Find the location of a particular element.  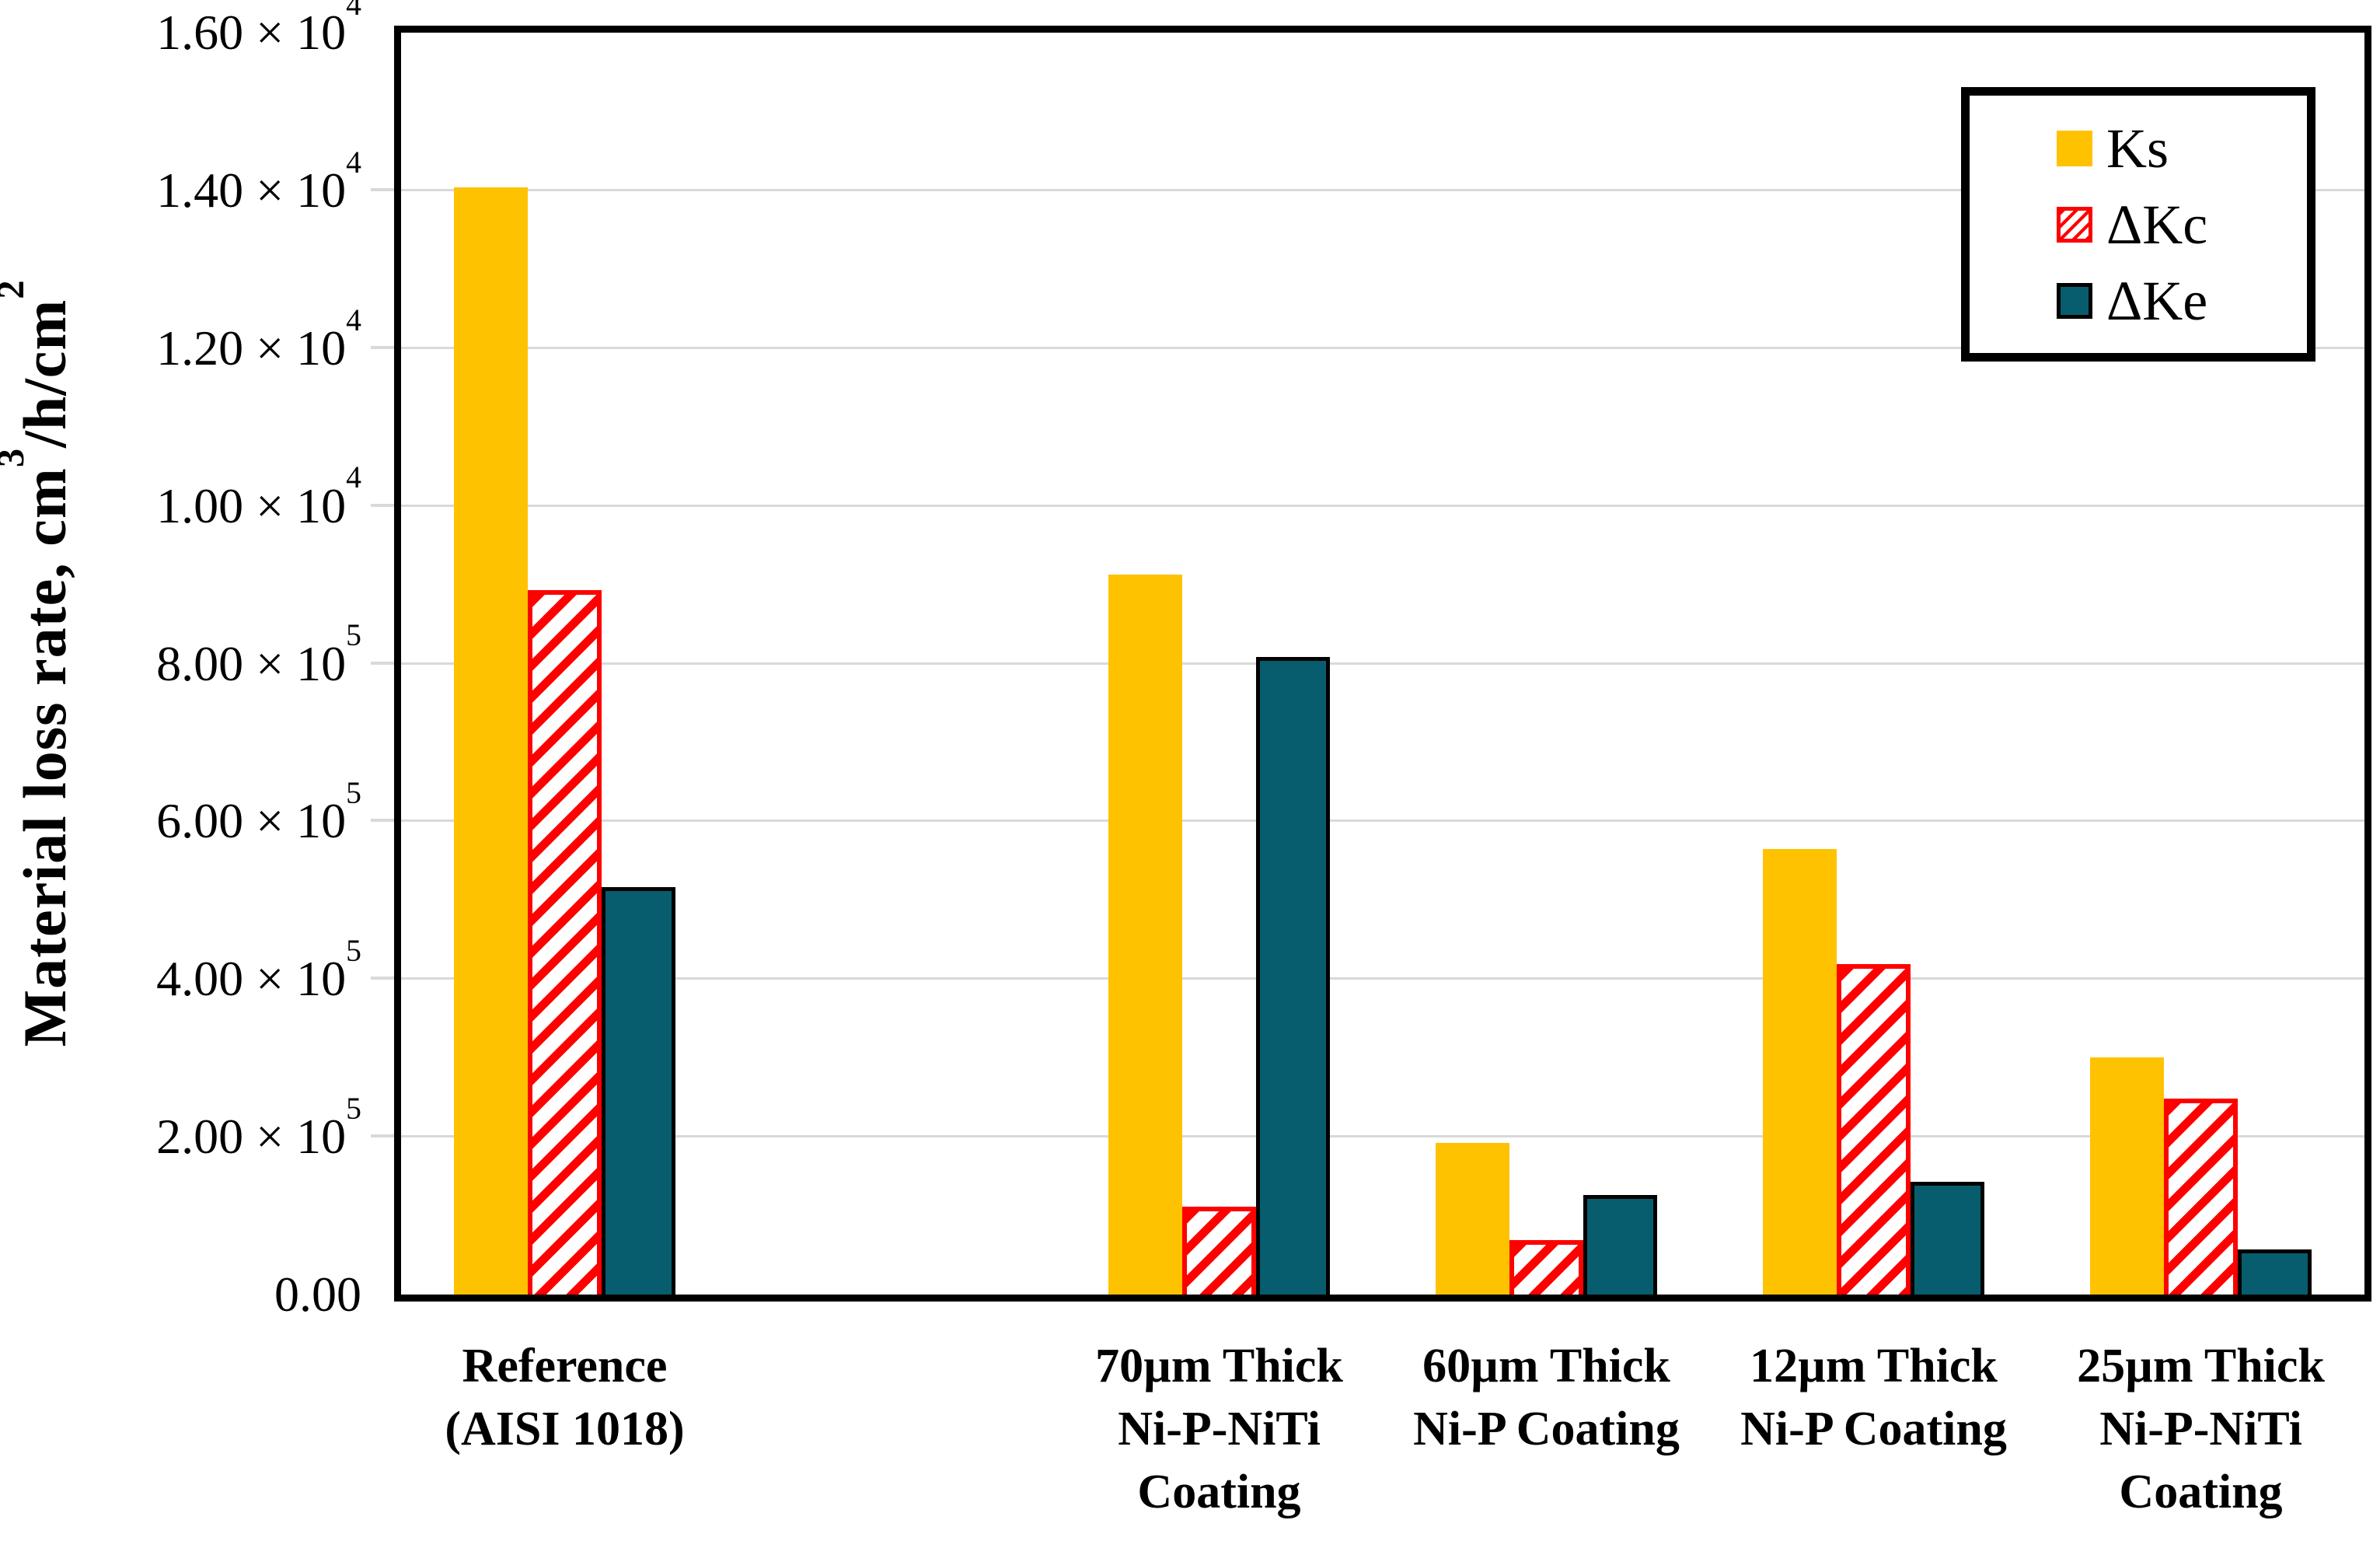

legend-label-Ks: Ks is located at coordinates (2137, 148).